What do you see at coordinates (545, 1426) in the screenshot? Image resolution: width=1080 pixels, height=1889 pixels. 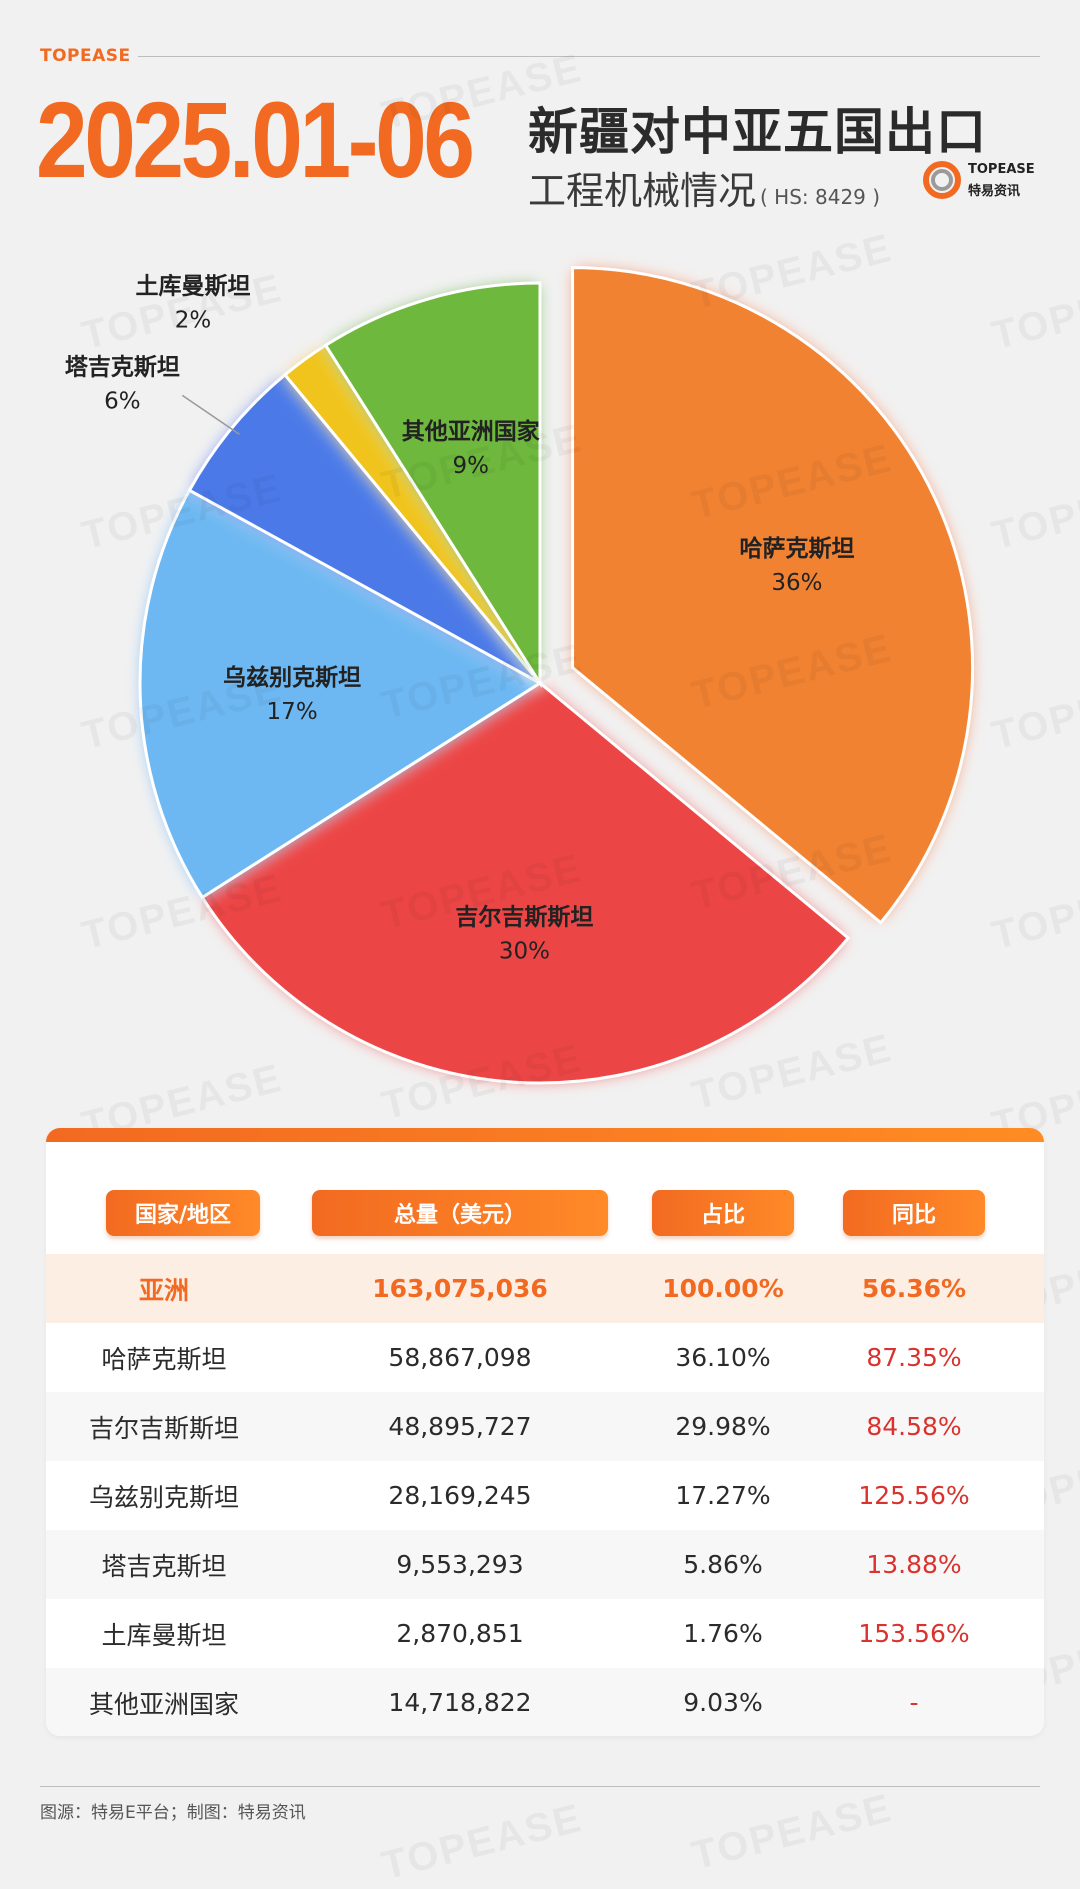 I see `table-row: 吉尔吉斯斯坦 48,895,727 29.98% 84.58%` at bounding box center [545, 1426].